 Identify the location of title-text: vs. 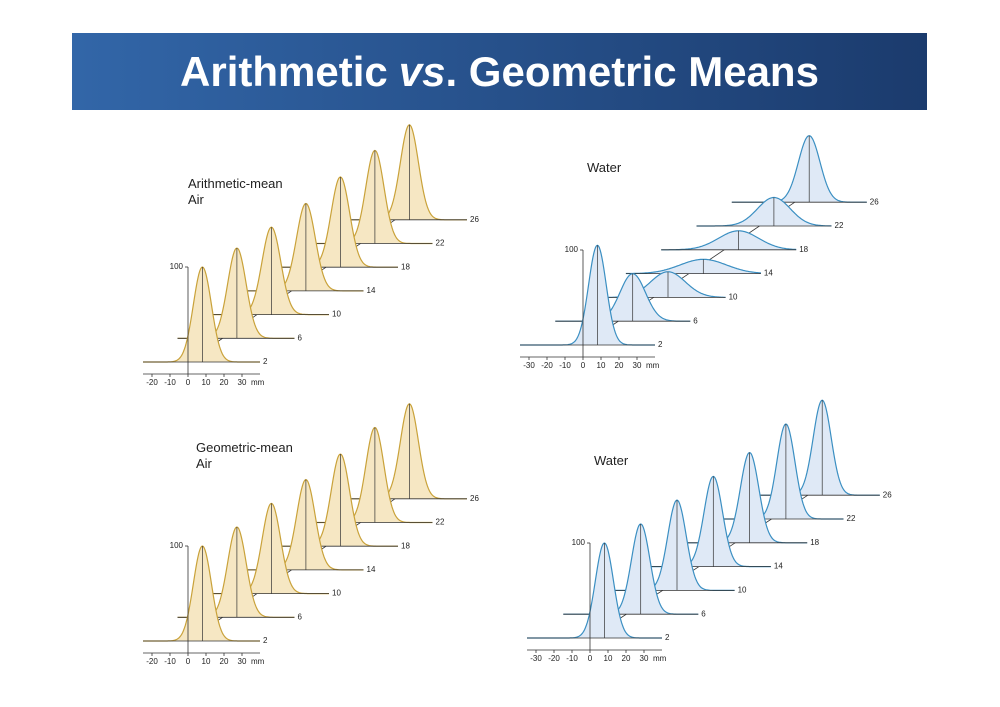
(422, 71).